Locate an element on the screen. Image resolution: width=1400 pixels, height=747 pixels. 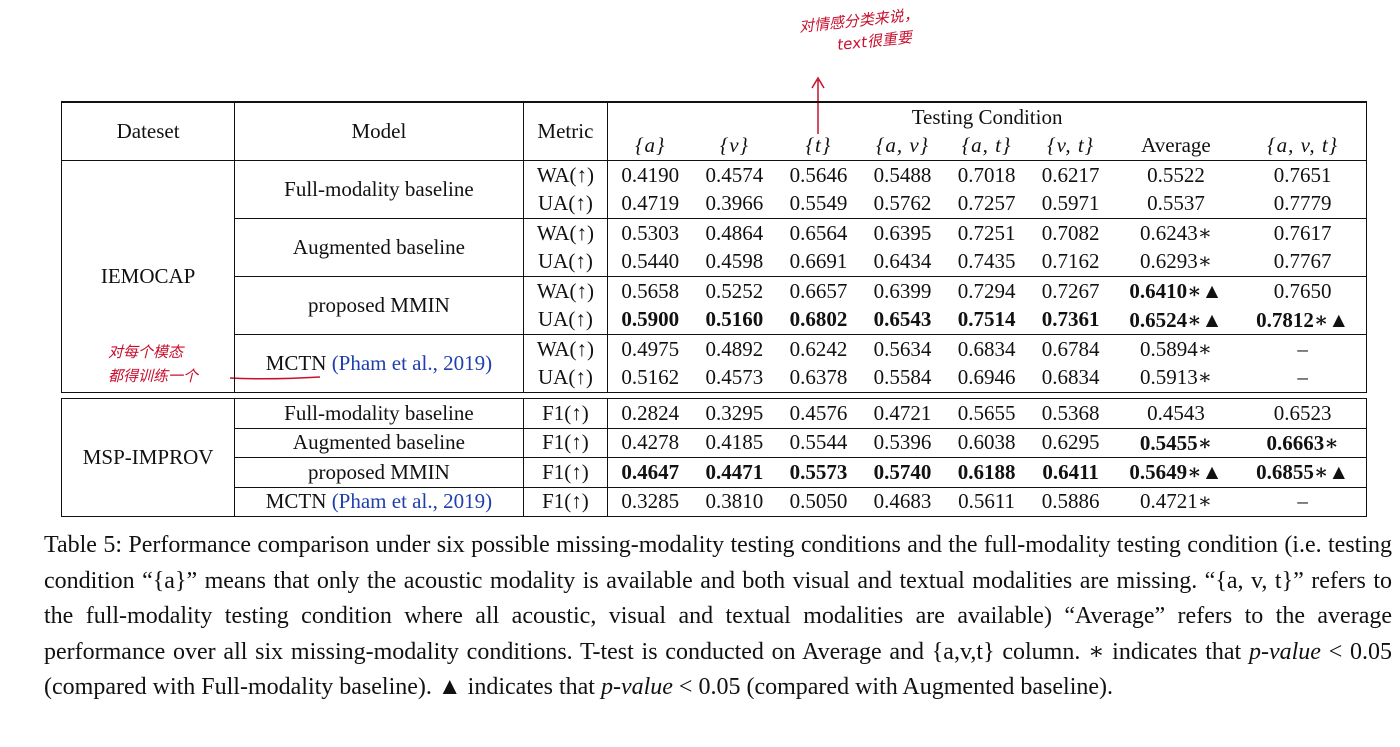
value-cell: 0.5913∗ is located at coordinates (1175, 377).